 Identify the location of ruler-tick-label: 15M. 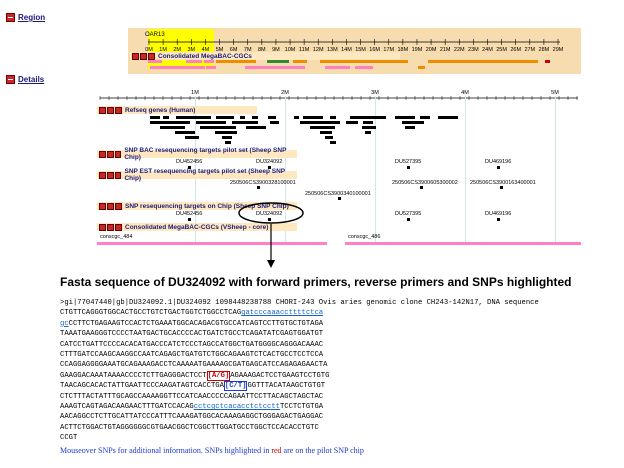
(360, 50).